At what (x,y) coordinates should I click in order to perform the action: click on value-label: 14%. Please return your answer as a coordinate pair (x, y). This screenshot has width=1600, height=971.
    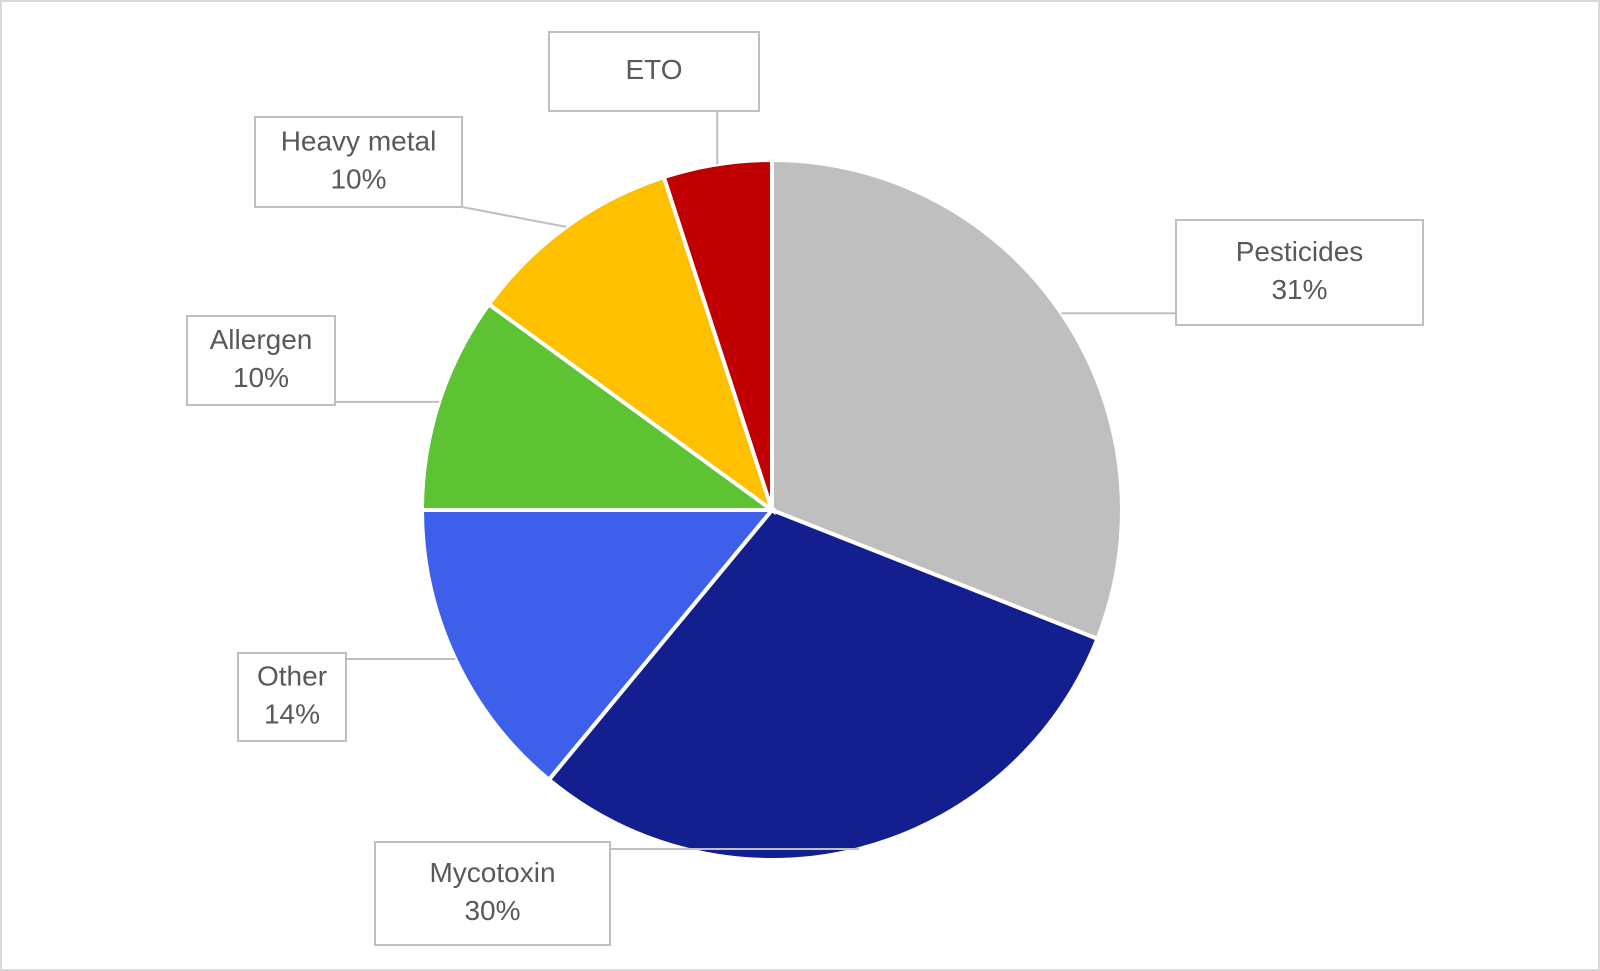
    Looking at the image, I should click on (292, 713).